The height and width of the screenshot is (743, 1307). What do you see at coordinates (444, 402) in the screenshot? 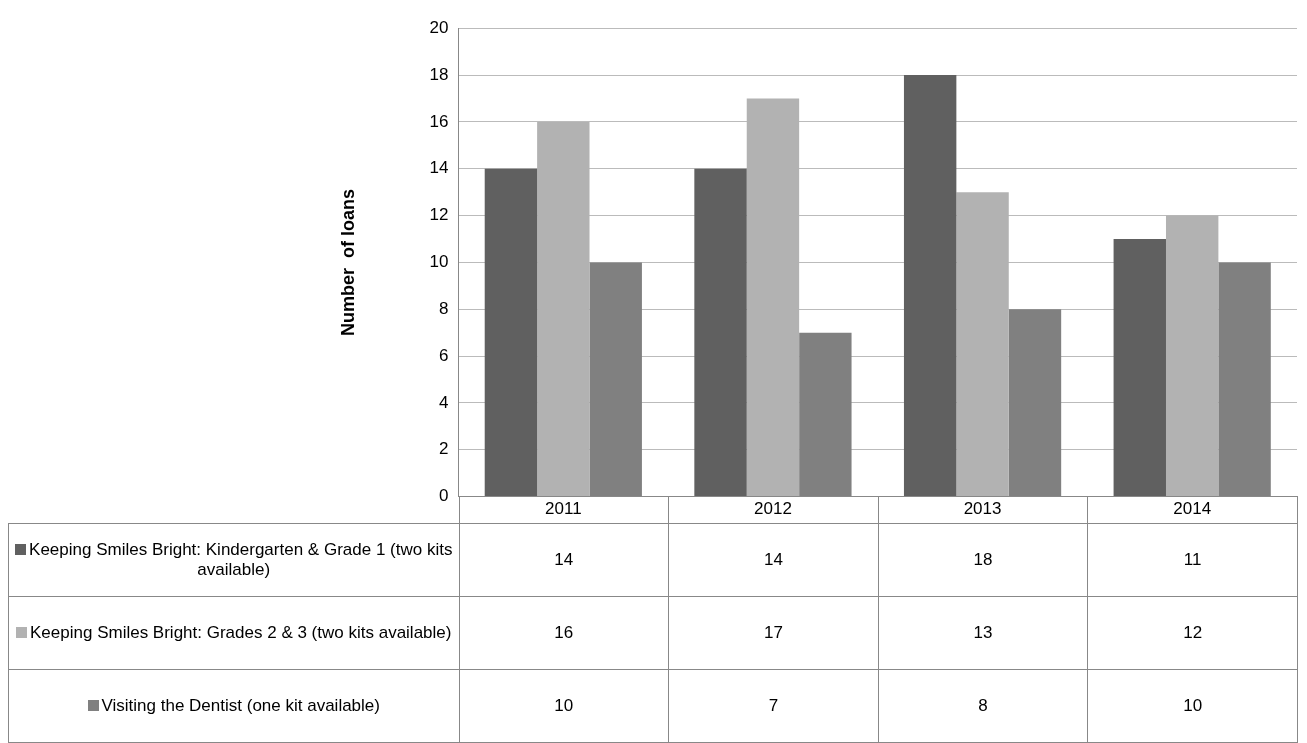
I see `y-tick-label: 4` at bounding box center [444, 402].